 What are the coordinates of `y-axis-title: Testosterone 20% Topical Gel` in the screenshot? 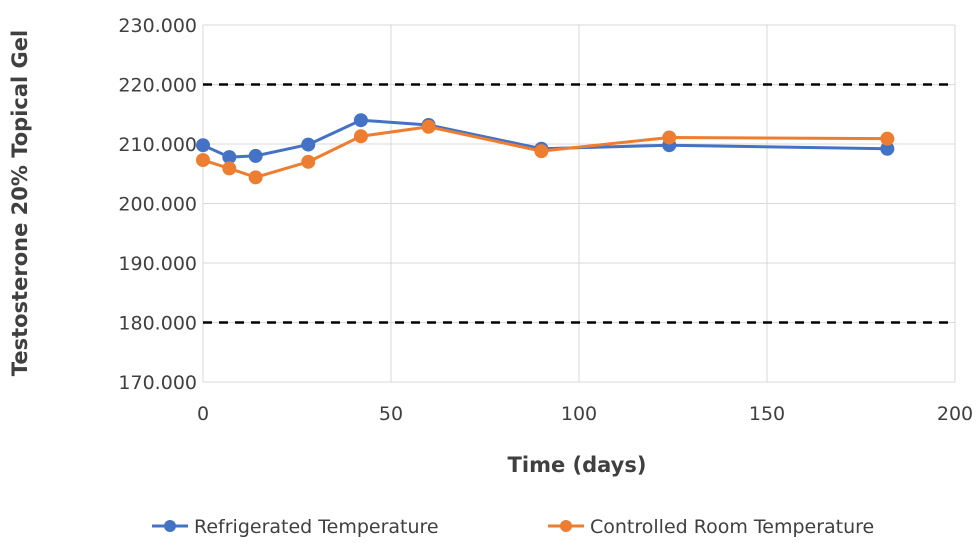 It's located at (20, 203).